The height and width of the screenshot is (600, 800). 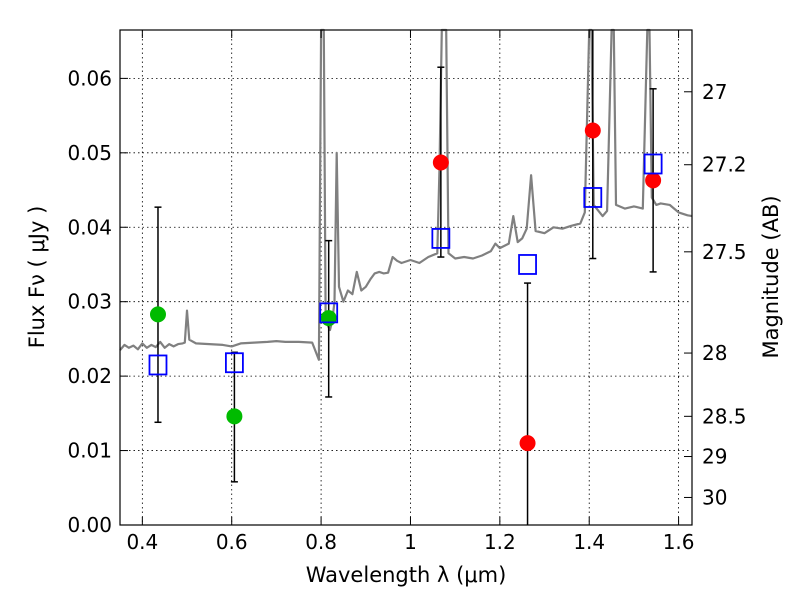 What do you see at coordinates (724, 416) in the screenshot?
I see `y2-tick-label: 28.5` at bounding box center [724, 416].